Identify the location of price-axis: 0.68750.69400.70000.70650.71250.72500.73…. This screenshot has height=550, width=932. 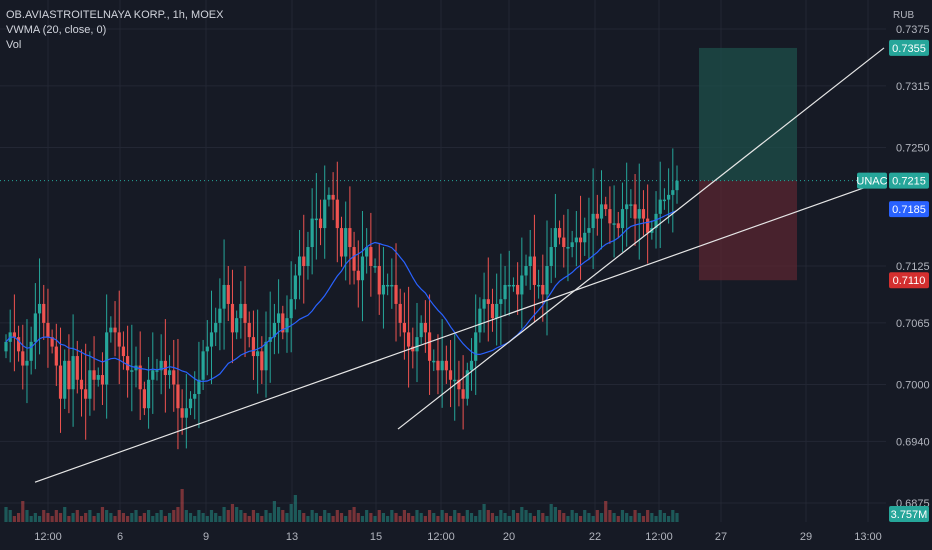
(913, 267).